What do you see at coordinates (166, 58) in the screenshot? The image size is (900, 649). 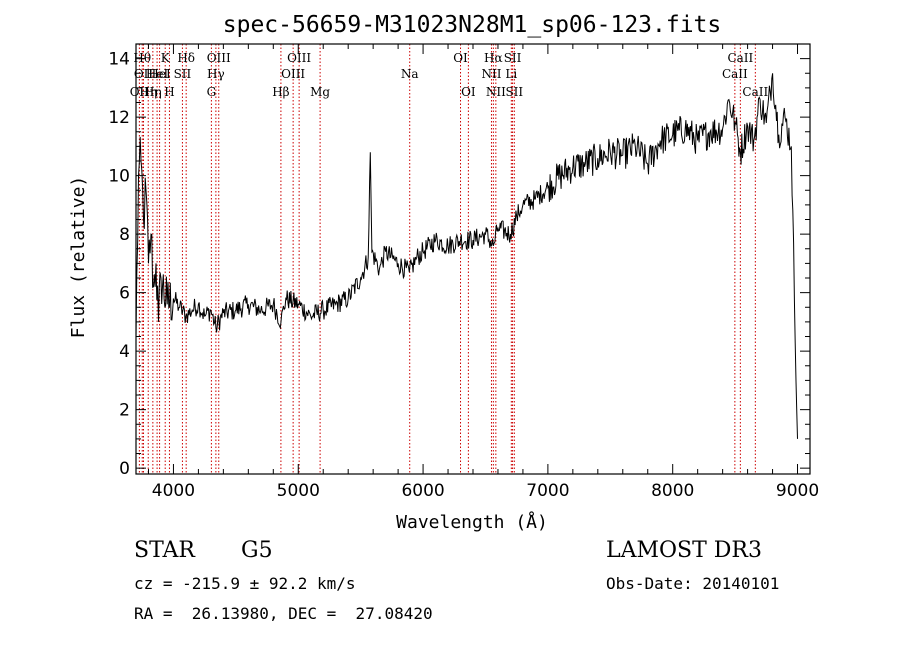 I see `line-label-7: K` at bounding box center [166, 58].